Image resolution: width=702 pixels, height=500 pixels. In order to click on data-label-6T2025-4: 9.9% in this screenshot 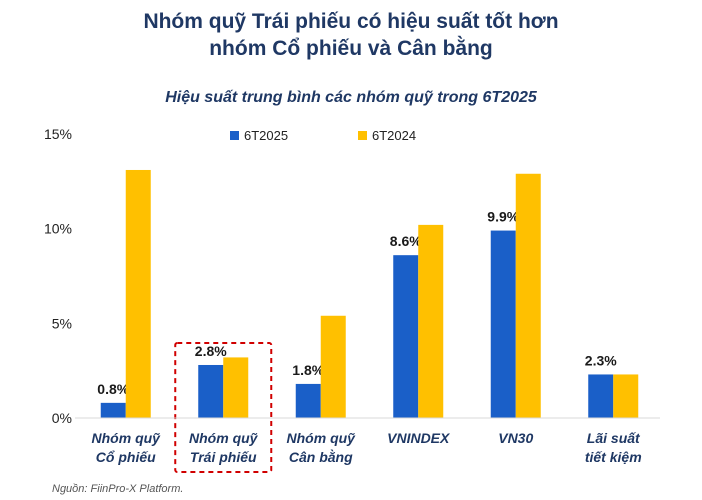, I will do `click(503, 217)`.